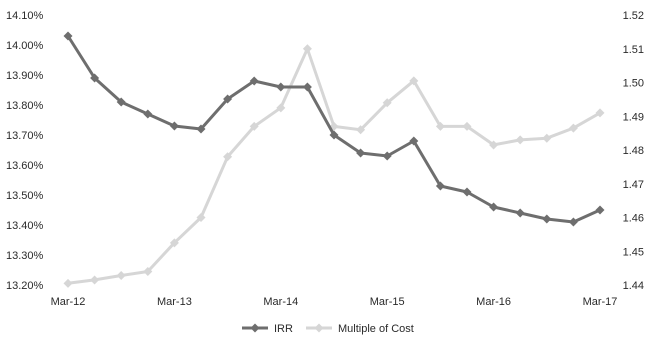 The width and height of the screenshot is (650, 344). What do you see at coordinates (25, 166) in the screenshot?
I see `left-axis-tick-label: 13.60%` at bounding box center [25, 166].